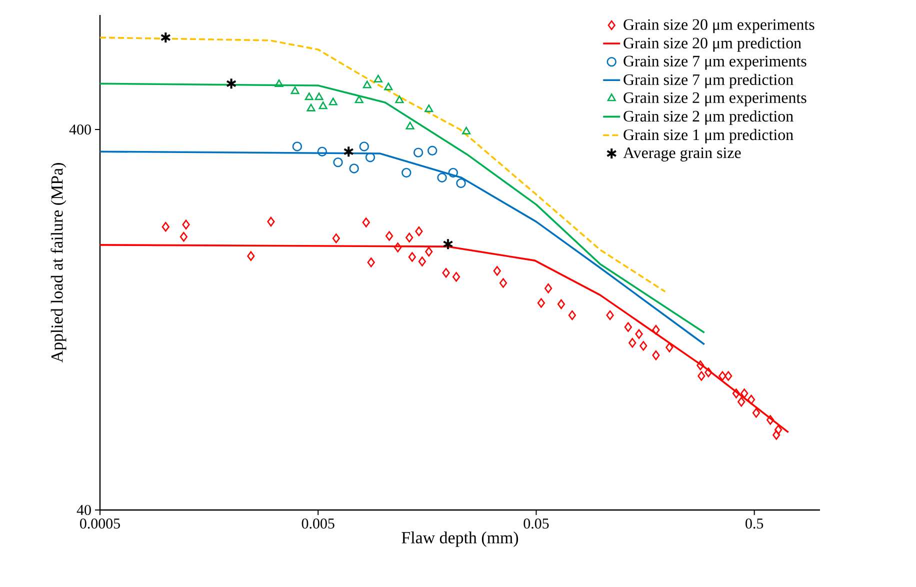 This screenshot has height=587, width=916. I want to click on legend-label: Grain size 1 μm prediction, so click(709, 136).